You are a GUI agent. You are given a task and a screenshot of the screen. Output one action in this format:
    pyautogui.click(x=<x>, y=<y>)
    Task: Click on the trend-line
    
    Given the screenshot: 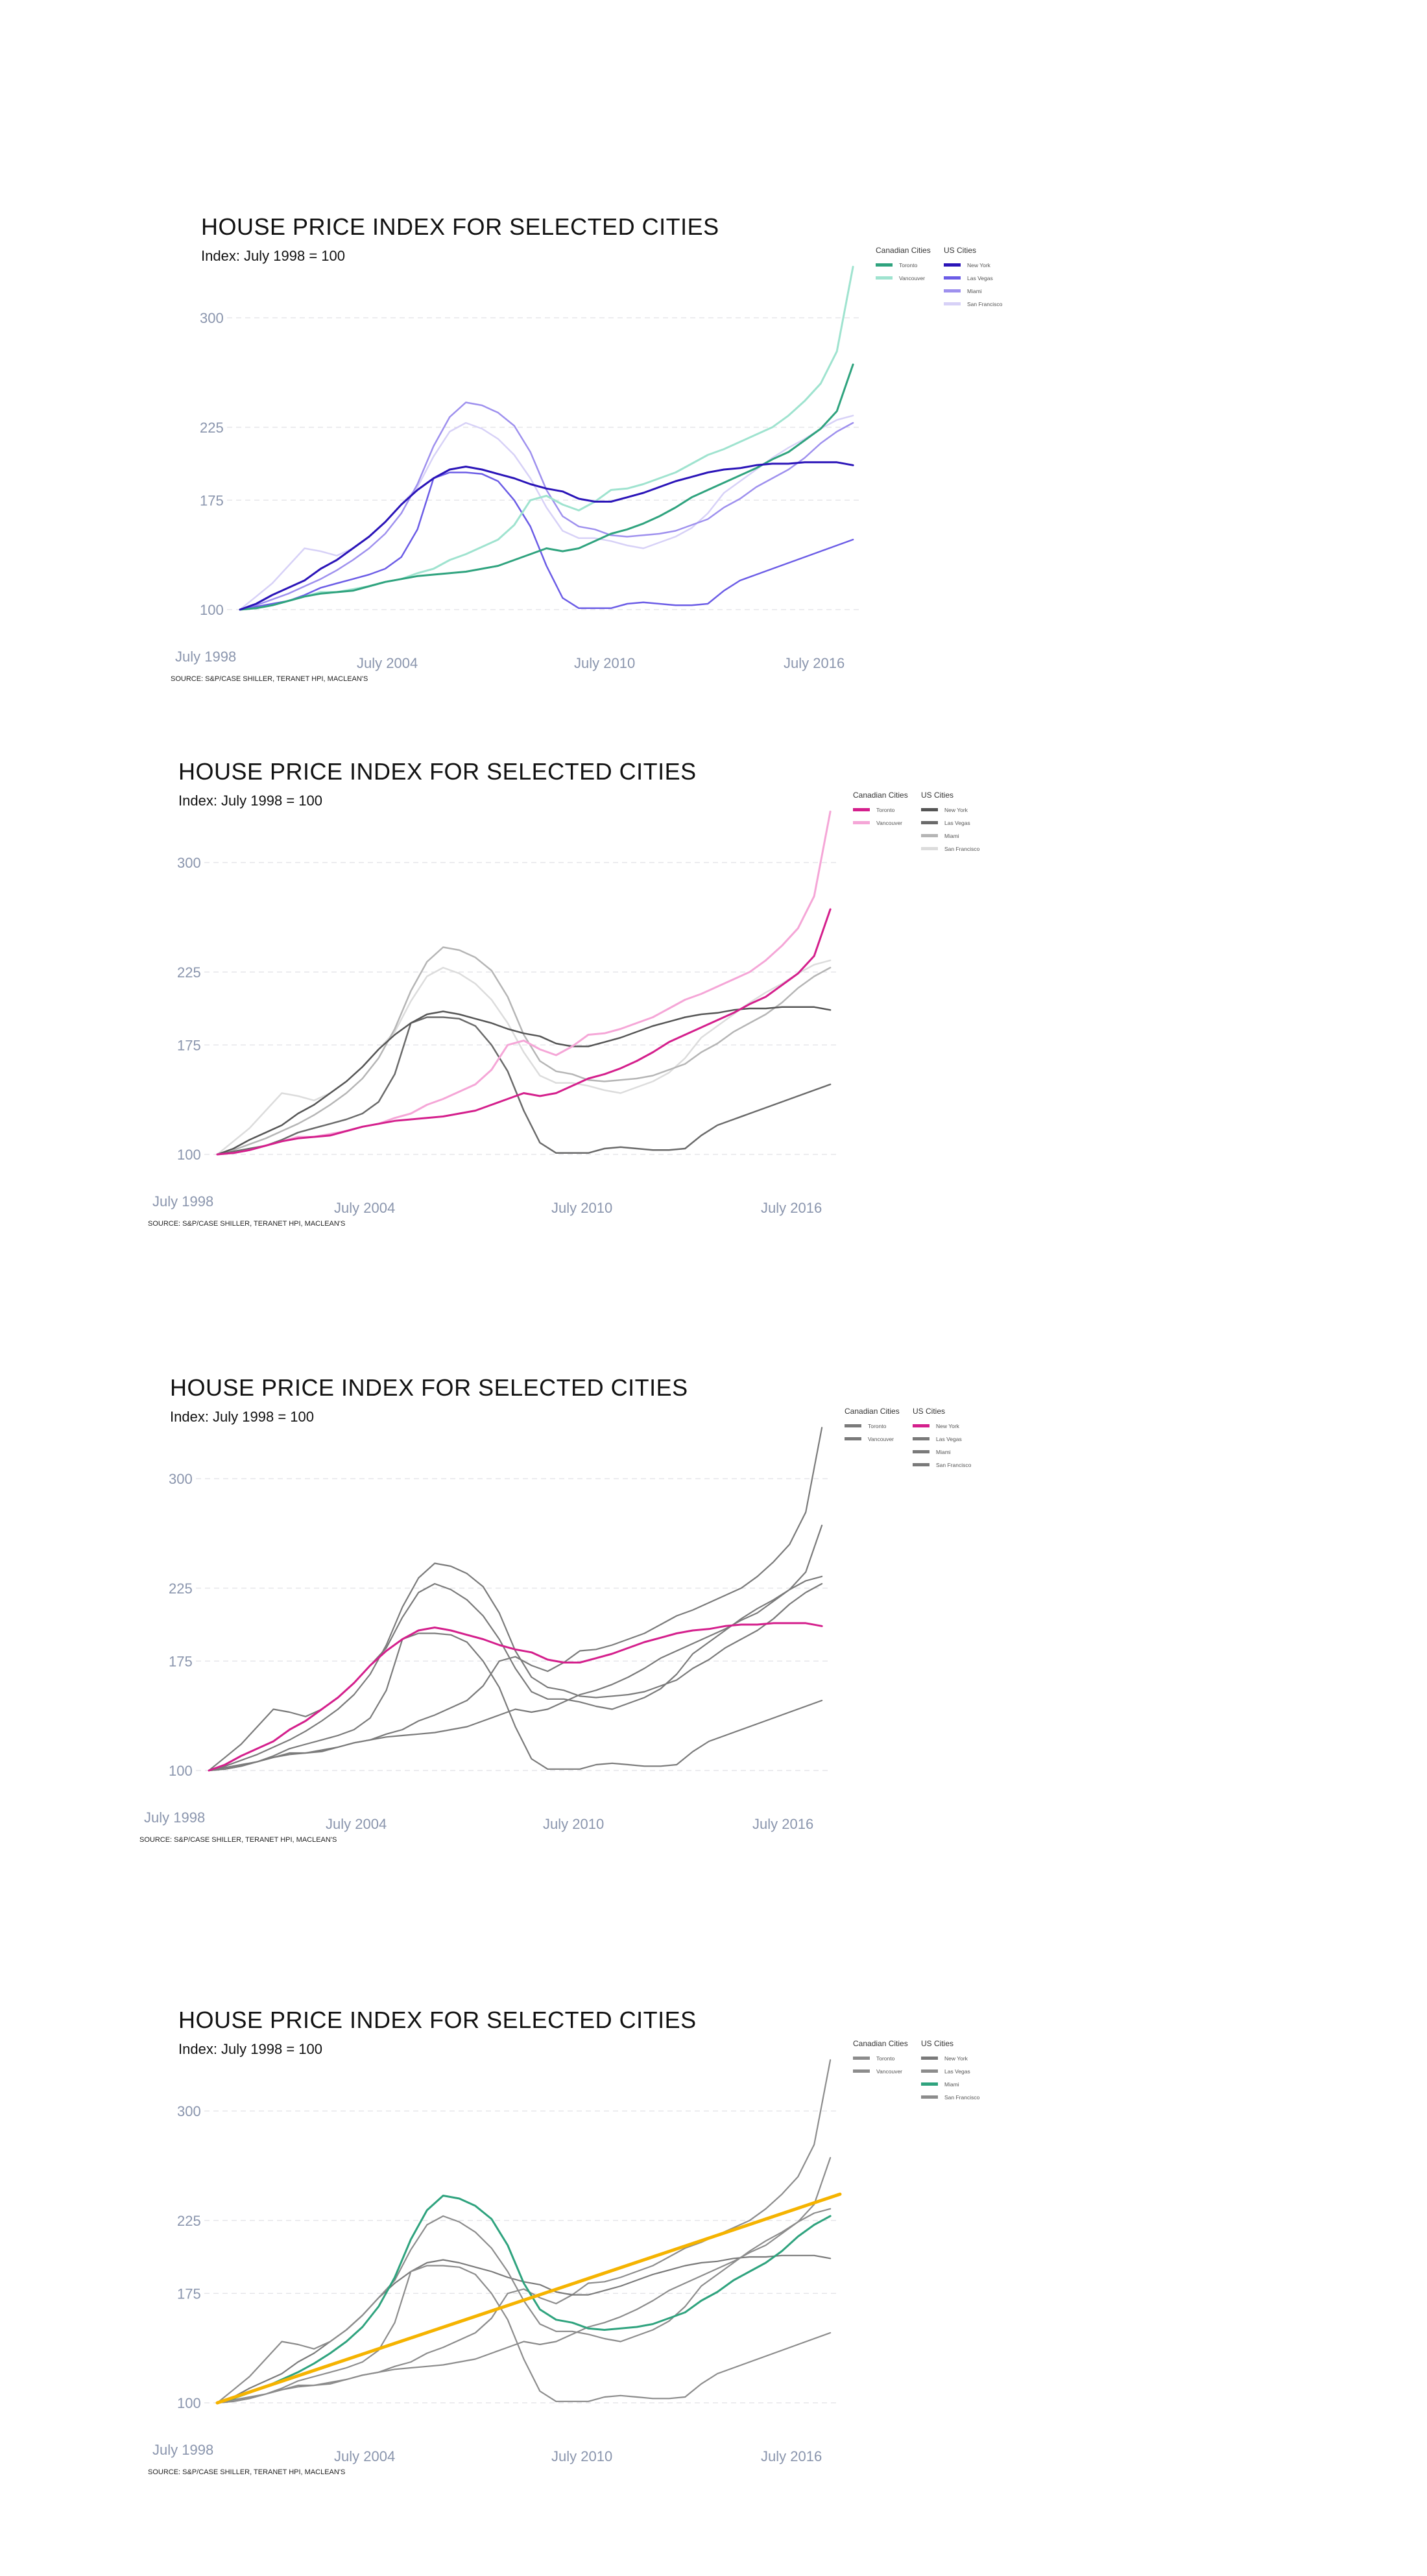 What is the action you would take?
    pyautogui.click(x=528, y=2298)
    